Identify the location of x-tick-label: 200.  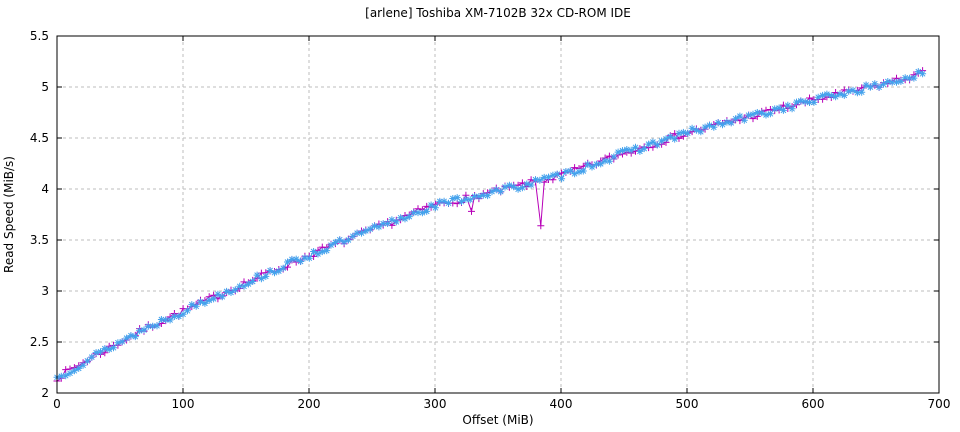
(309, 404).